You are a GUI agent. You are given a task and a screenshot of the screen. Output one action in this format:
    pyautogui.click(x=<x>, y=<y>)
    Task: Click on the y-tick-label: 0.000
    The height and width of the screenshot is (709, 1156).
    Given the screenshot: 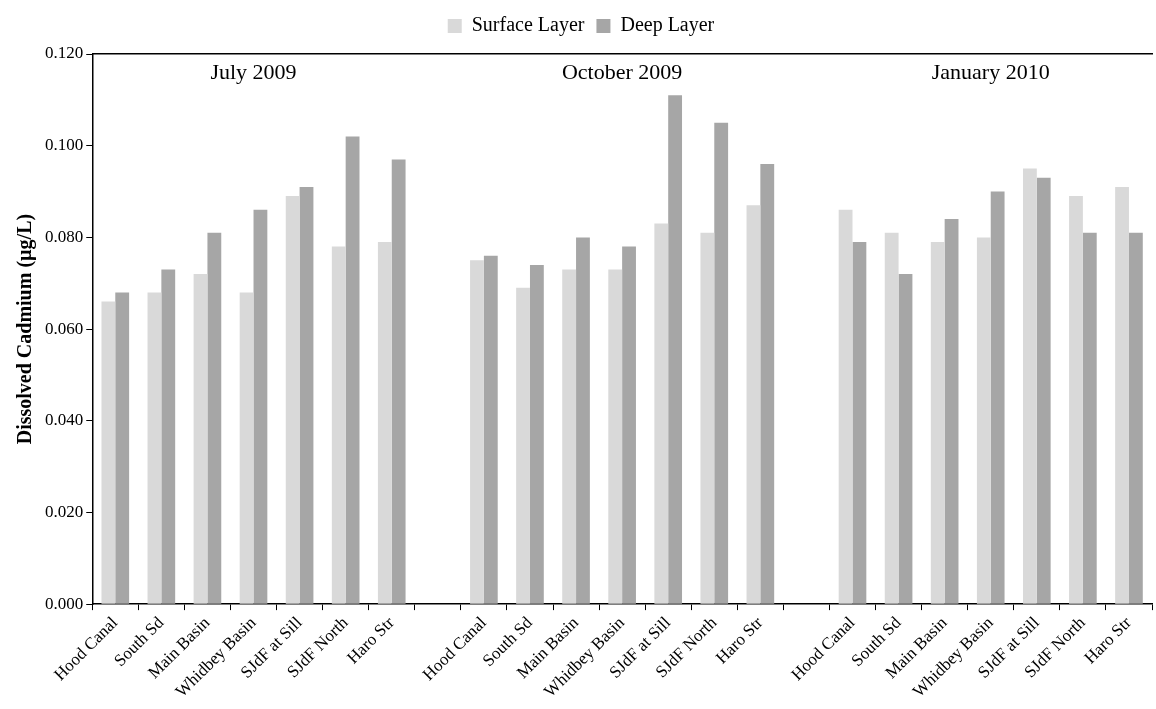 What is the action you would take?
    pyautogui.click(x=64, y=603)
    